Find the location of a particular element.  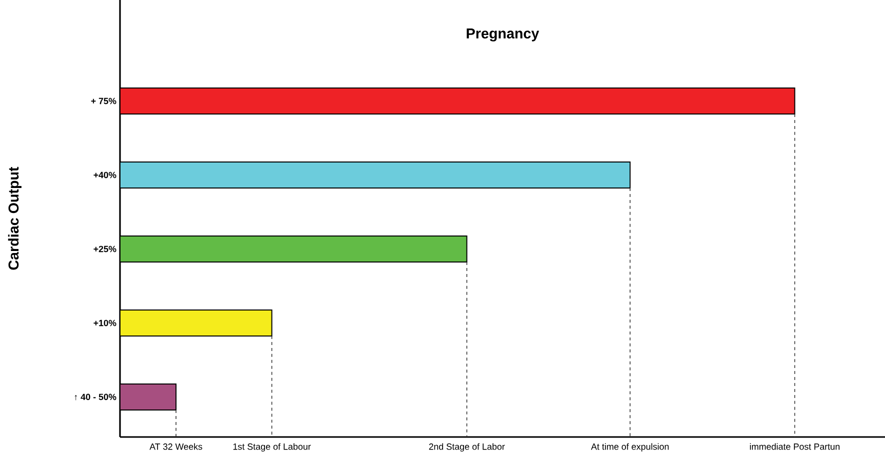

text: 2nd Stage of Labor is located at coordinates (467, 447).